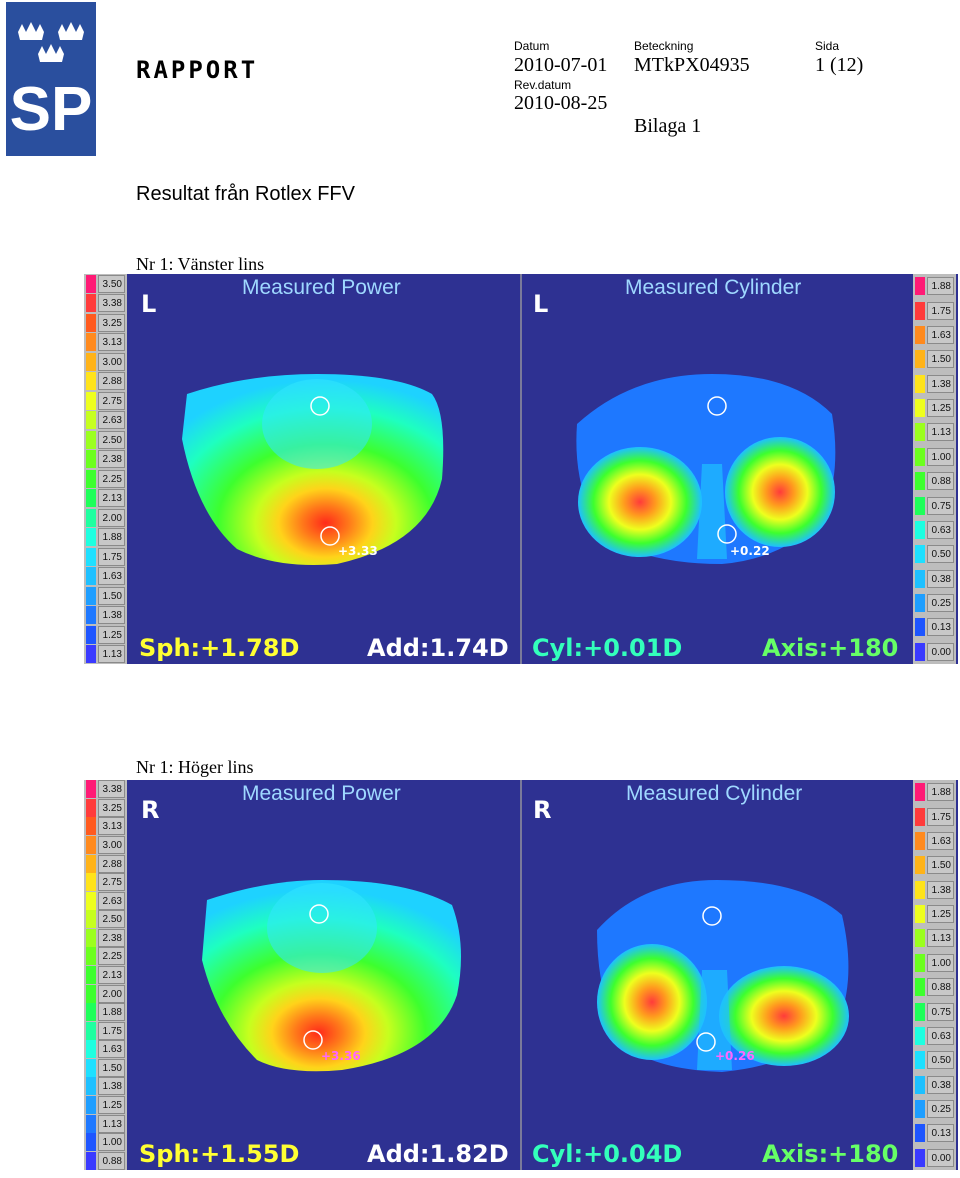 The width and height of the screenshot is (960, 1178). What do you see at coordinates (607, 1154) in the screenshot?
I see `cyl-value: Cyl:+0.04D` at bounding box center [607, 1154].